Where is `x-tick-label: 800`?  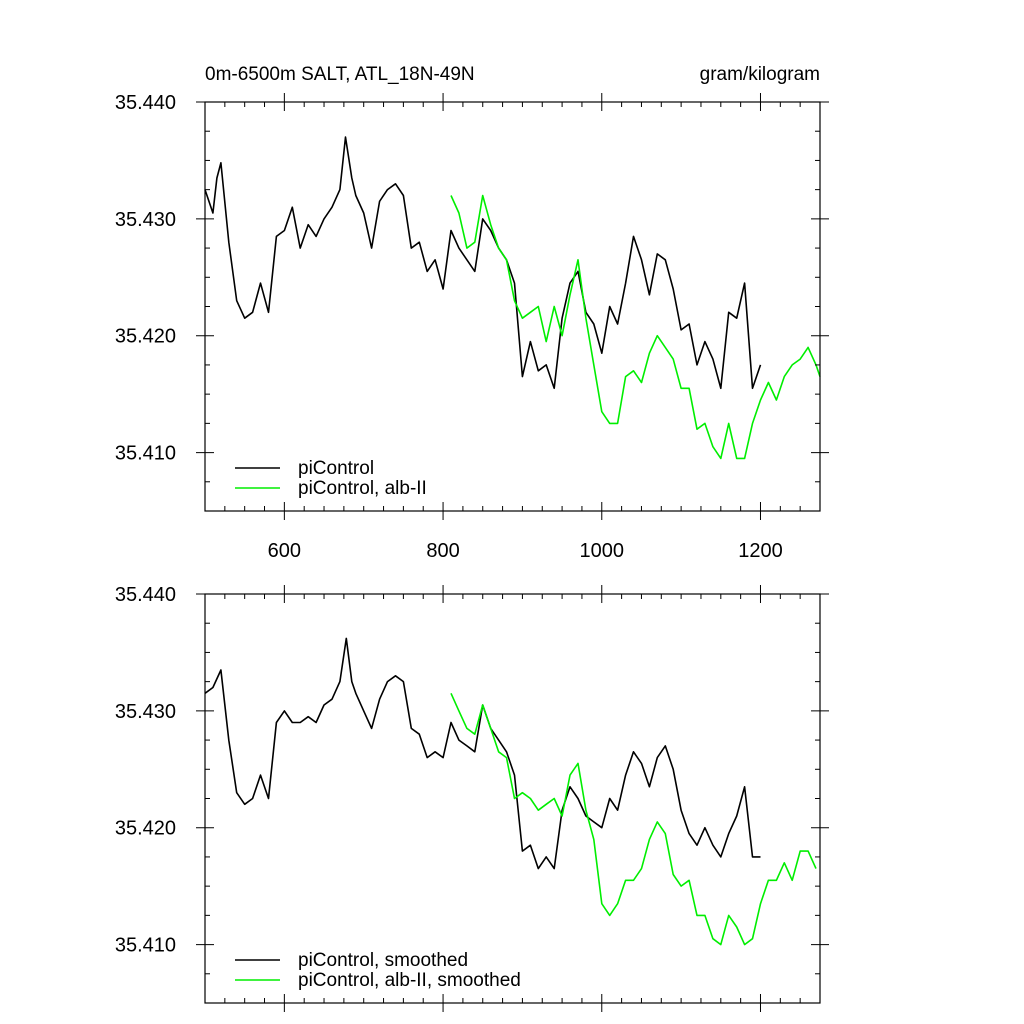 x-tick-label: 800 is located at coordinates (442, 551).